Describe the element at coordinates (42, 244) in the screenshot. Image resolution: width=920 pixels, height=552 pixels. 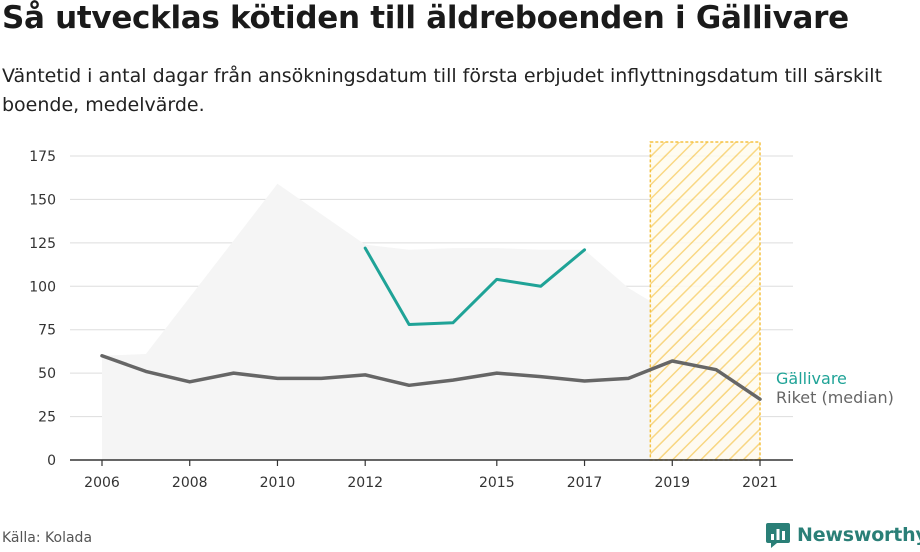
I see `y-tick-label: 125` at that location.